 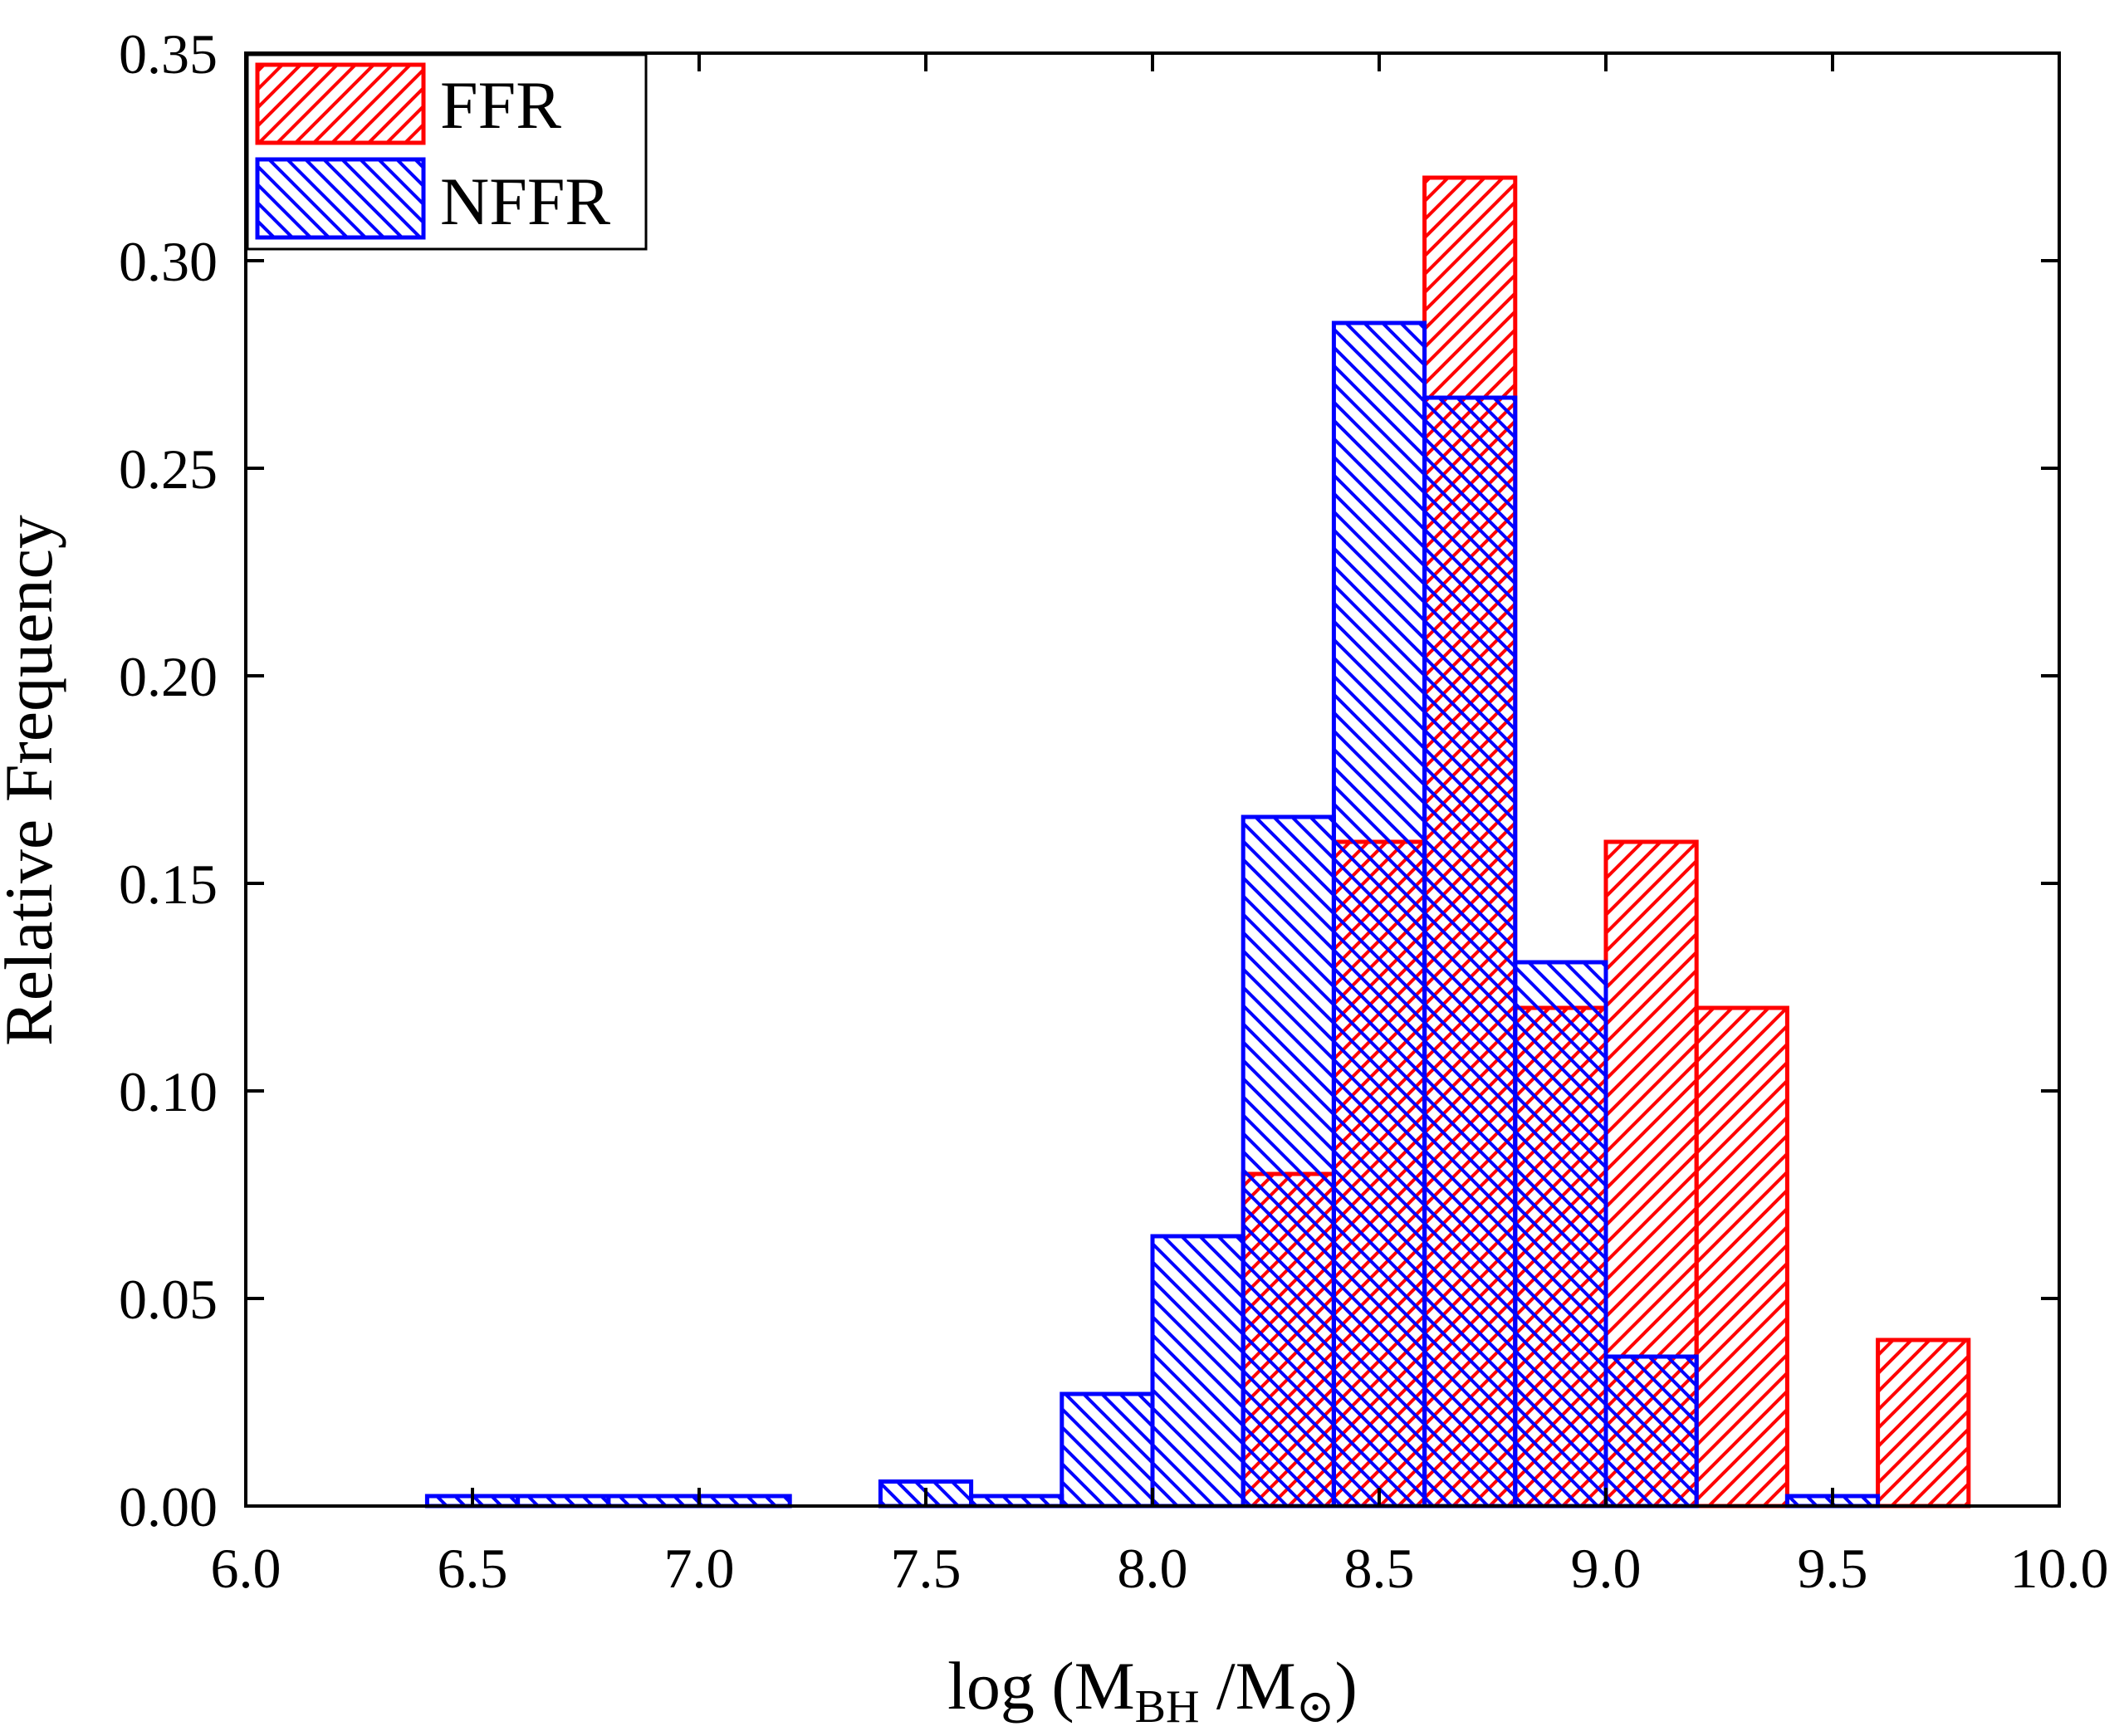 What do you see at coordinates (927, 1568) in the screenshot?
I see `x-tick-label-3: 7.5` at bounding box center [927, 1568].